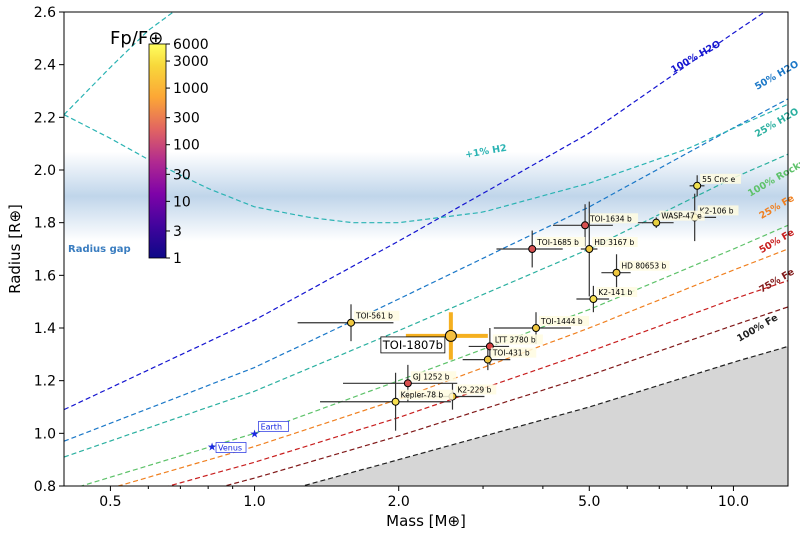 This screenshot has width=800, height=537. Describe the element at coordinates (348, 323) in the screenshot. I see `planet-toi-561-b: TOI-561 b` at that location.